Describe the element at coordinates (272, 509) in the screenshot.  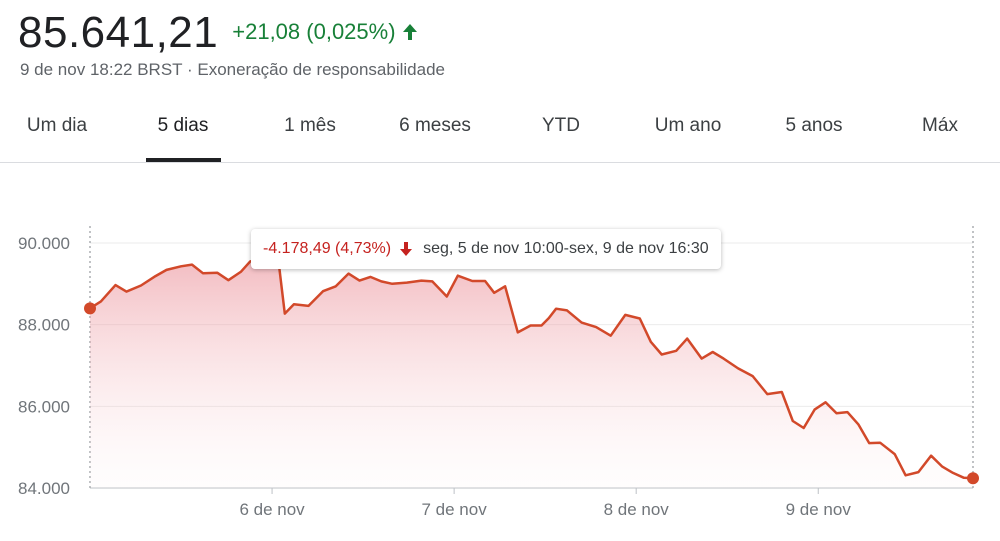
I see `x-tick-label: 6 de nov` at that location.